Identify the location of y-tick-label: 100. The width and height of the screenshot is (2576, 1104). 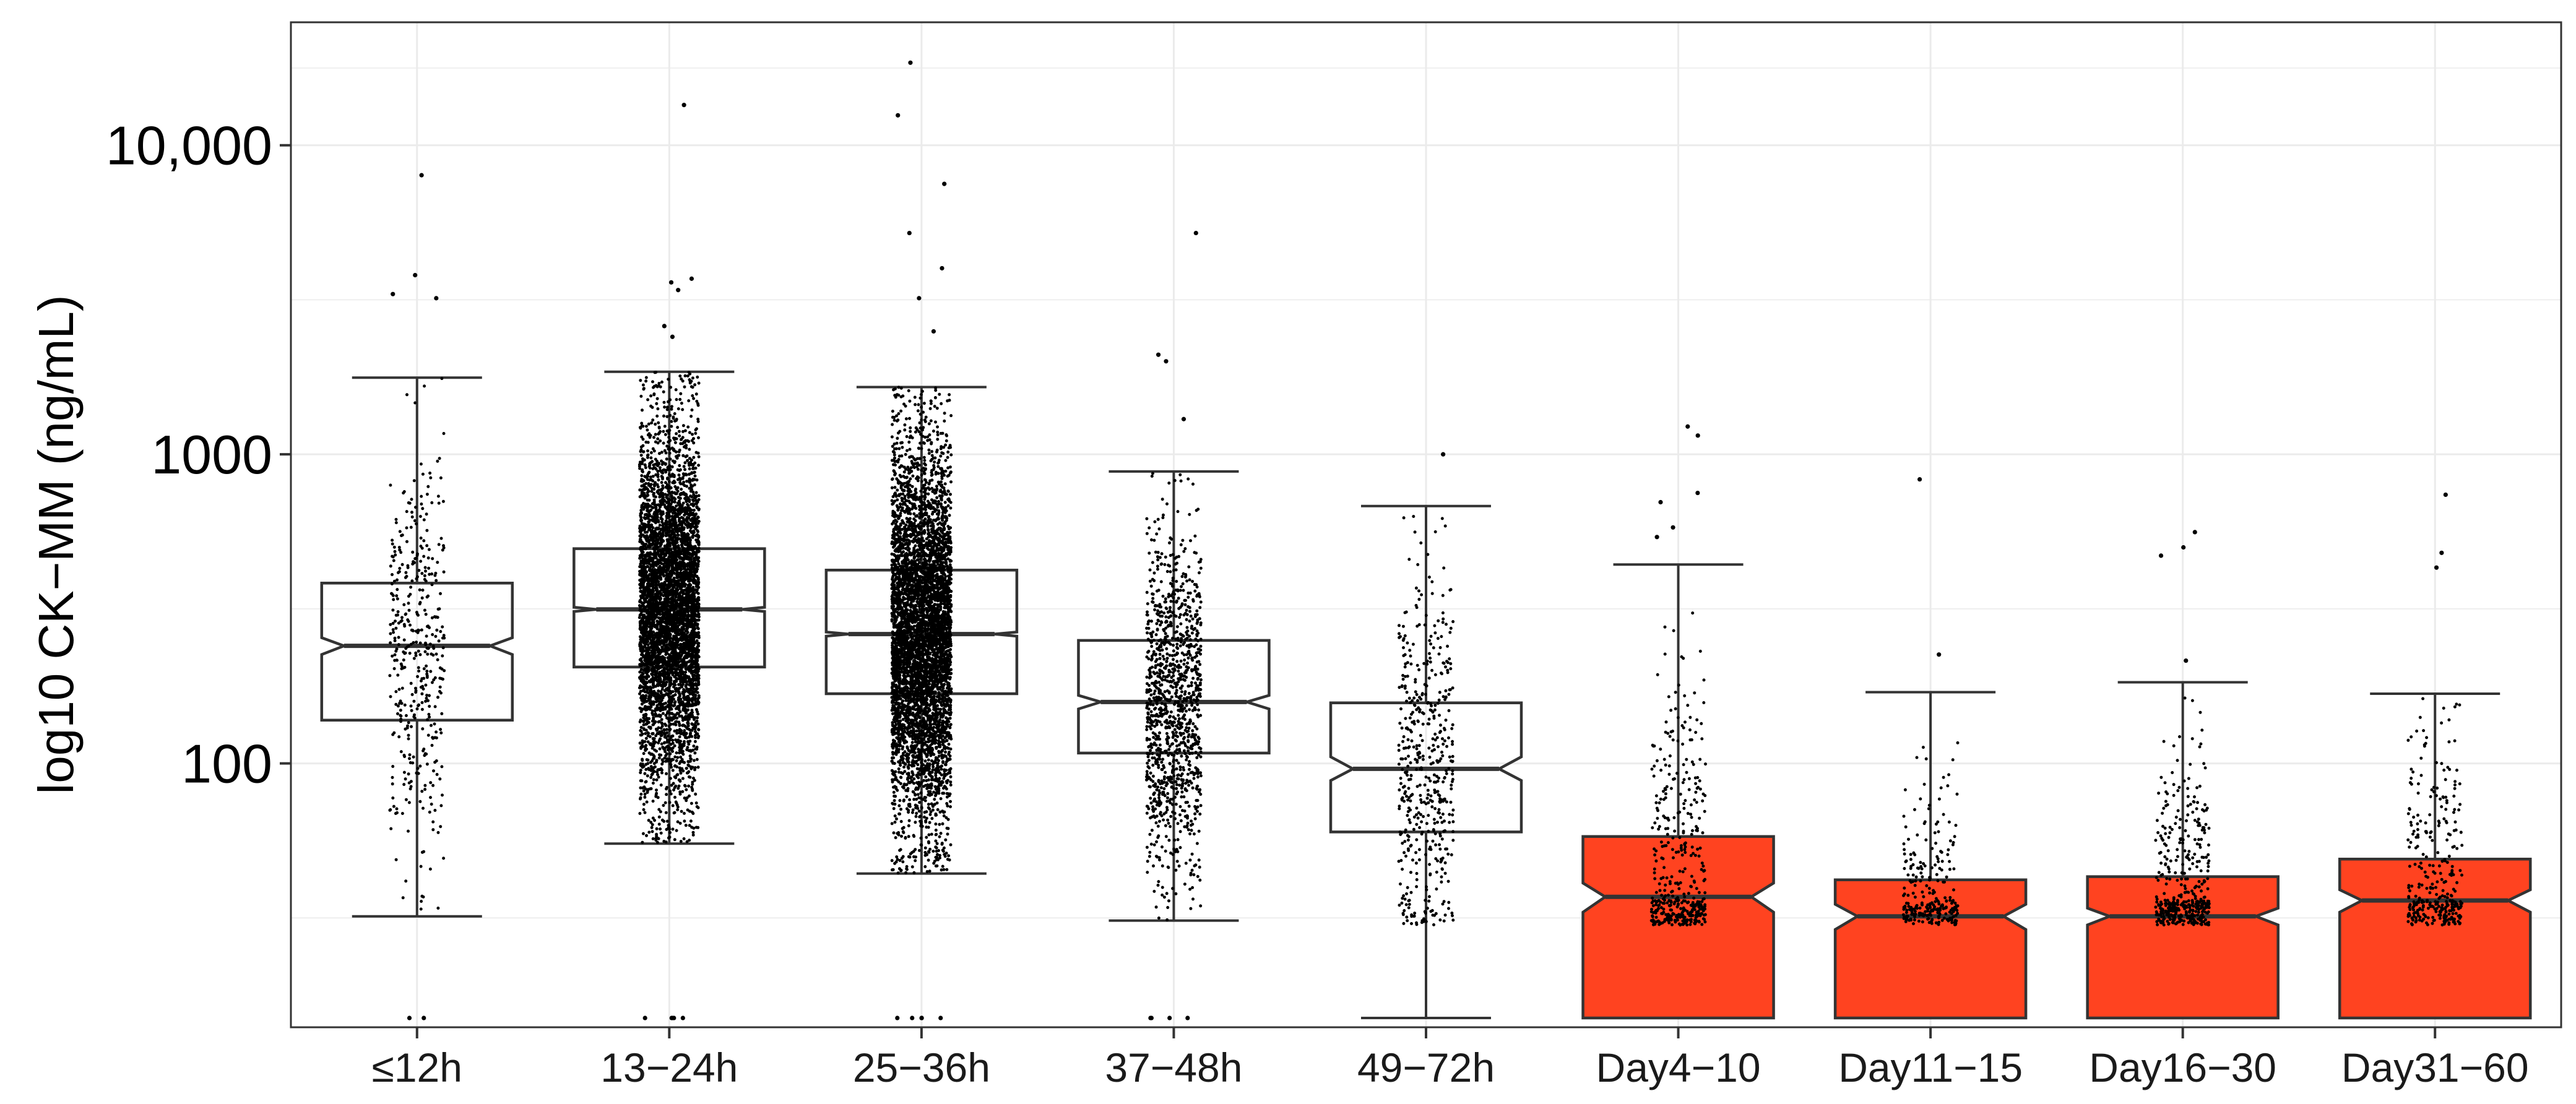
(226, 764).